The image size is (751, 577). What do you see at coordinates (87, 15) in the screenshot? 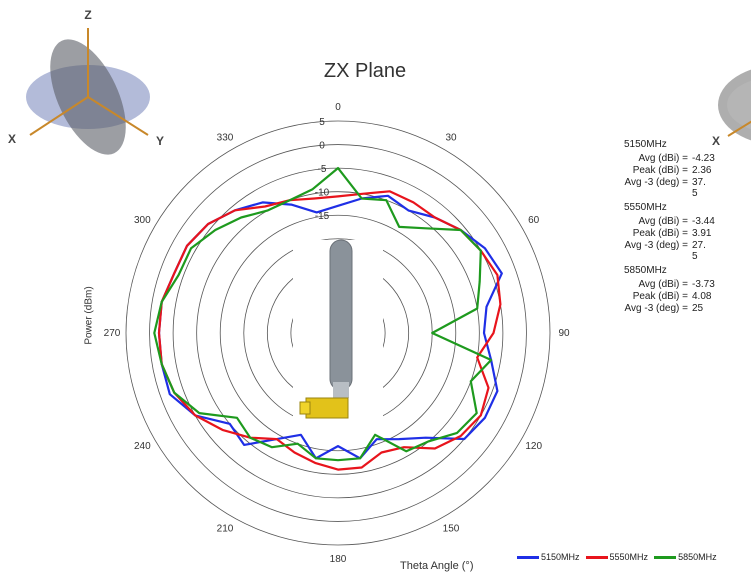
I see `z-axis-label: Z` at bounding box center [87, 15].